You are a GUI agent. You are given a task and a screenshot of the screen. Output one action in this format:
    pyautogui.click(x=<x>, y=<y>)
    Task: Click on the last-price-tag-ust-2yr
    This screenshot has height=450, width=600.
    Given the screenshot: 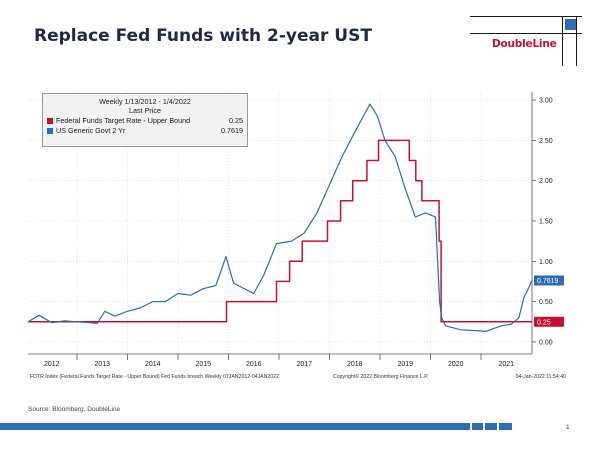 What is the action you would take?
    pyautogui.click(x=549, y=280)
    